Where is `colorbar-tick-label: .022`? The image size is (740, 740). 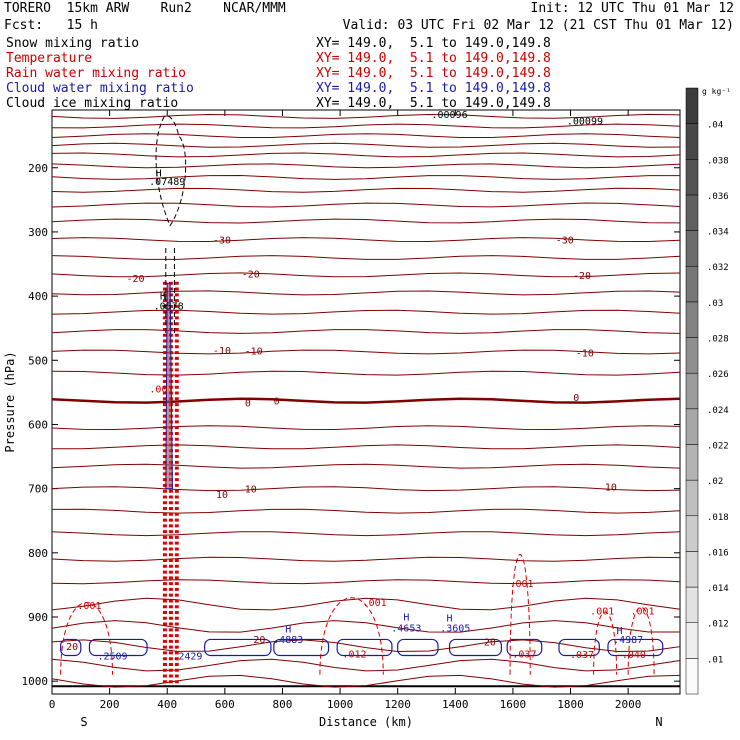 colorbar-tick-label: .022 is located at coordinates (718, 446).